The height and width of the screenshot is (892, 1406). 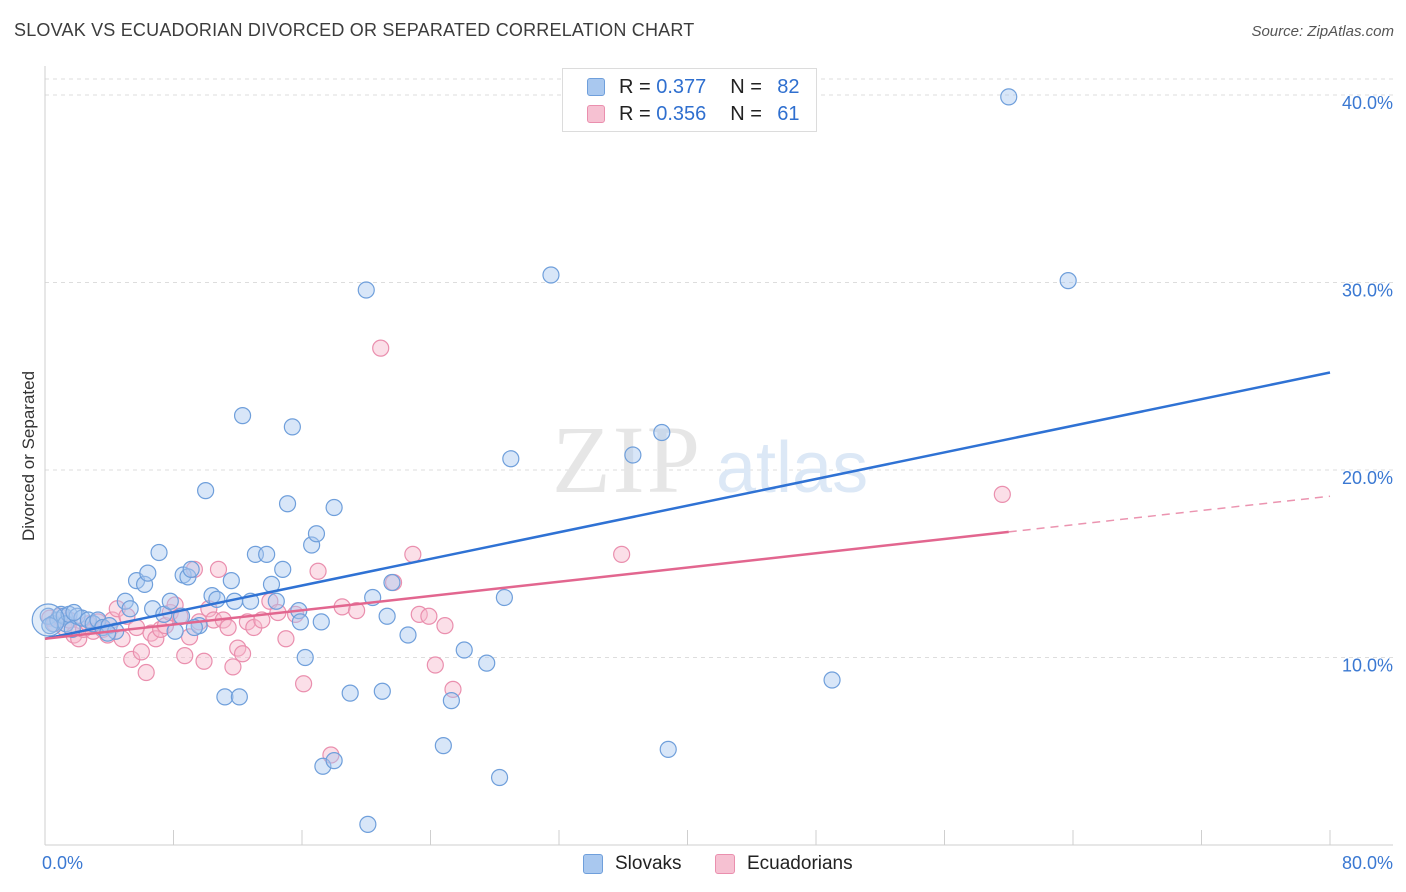 I want to click on legend-row-ecuadorians: R = 0.356 N = 61, so click(x=693, y=114).